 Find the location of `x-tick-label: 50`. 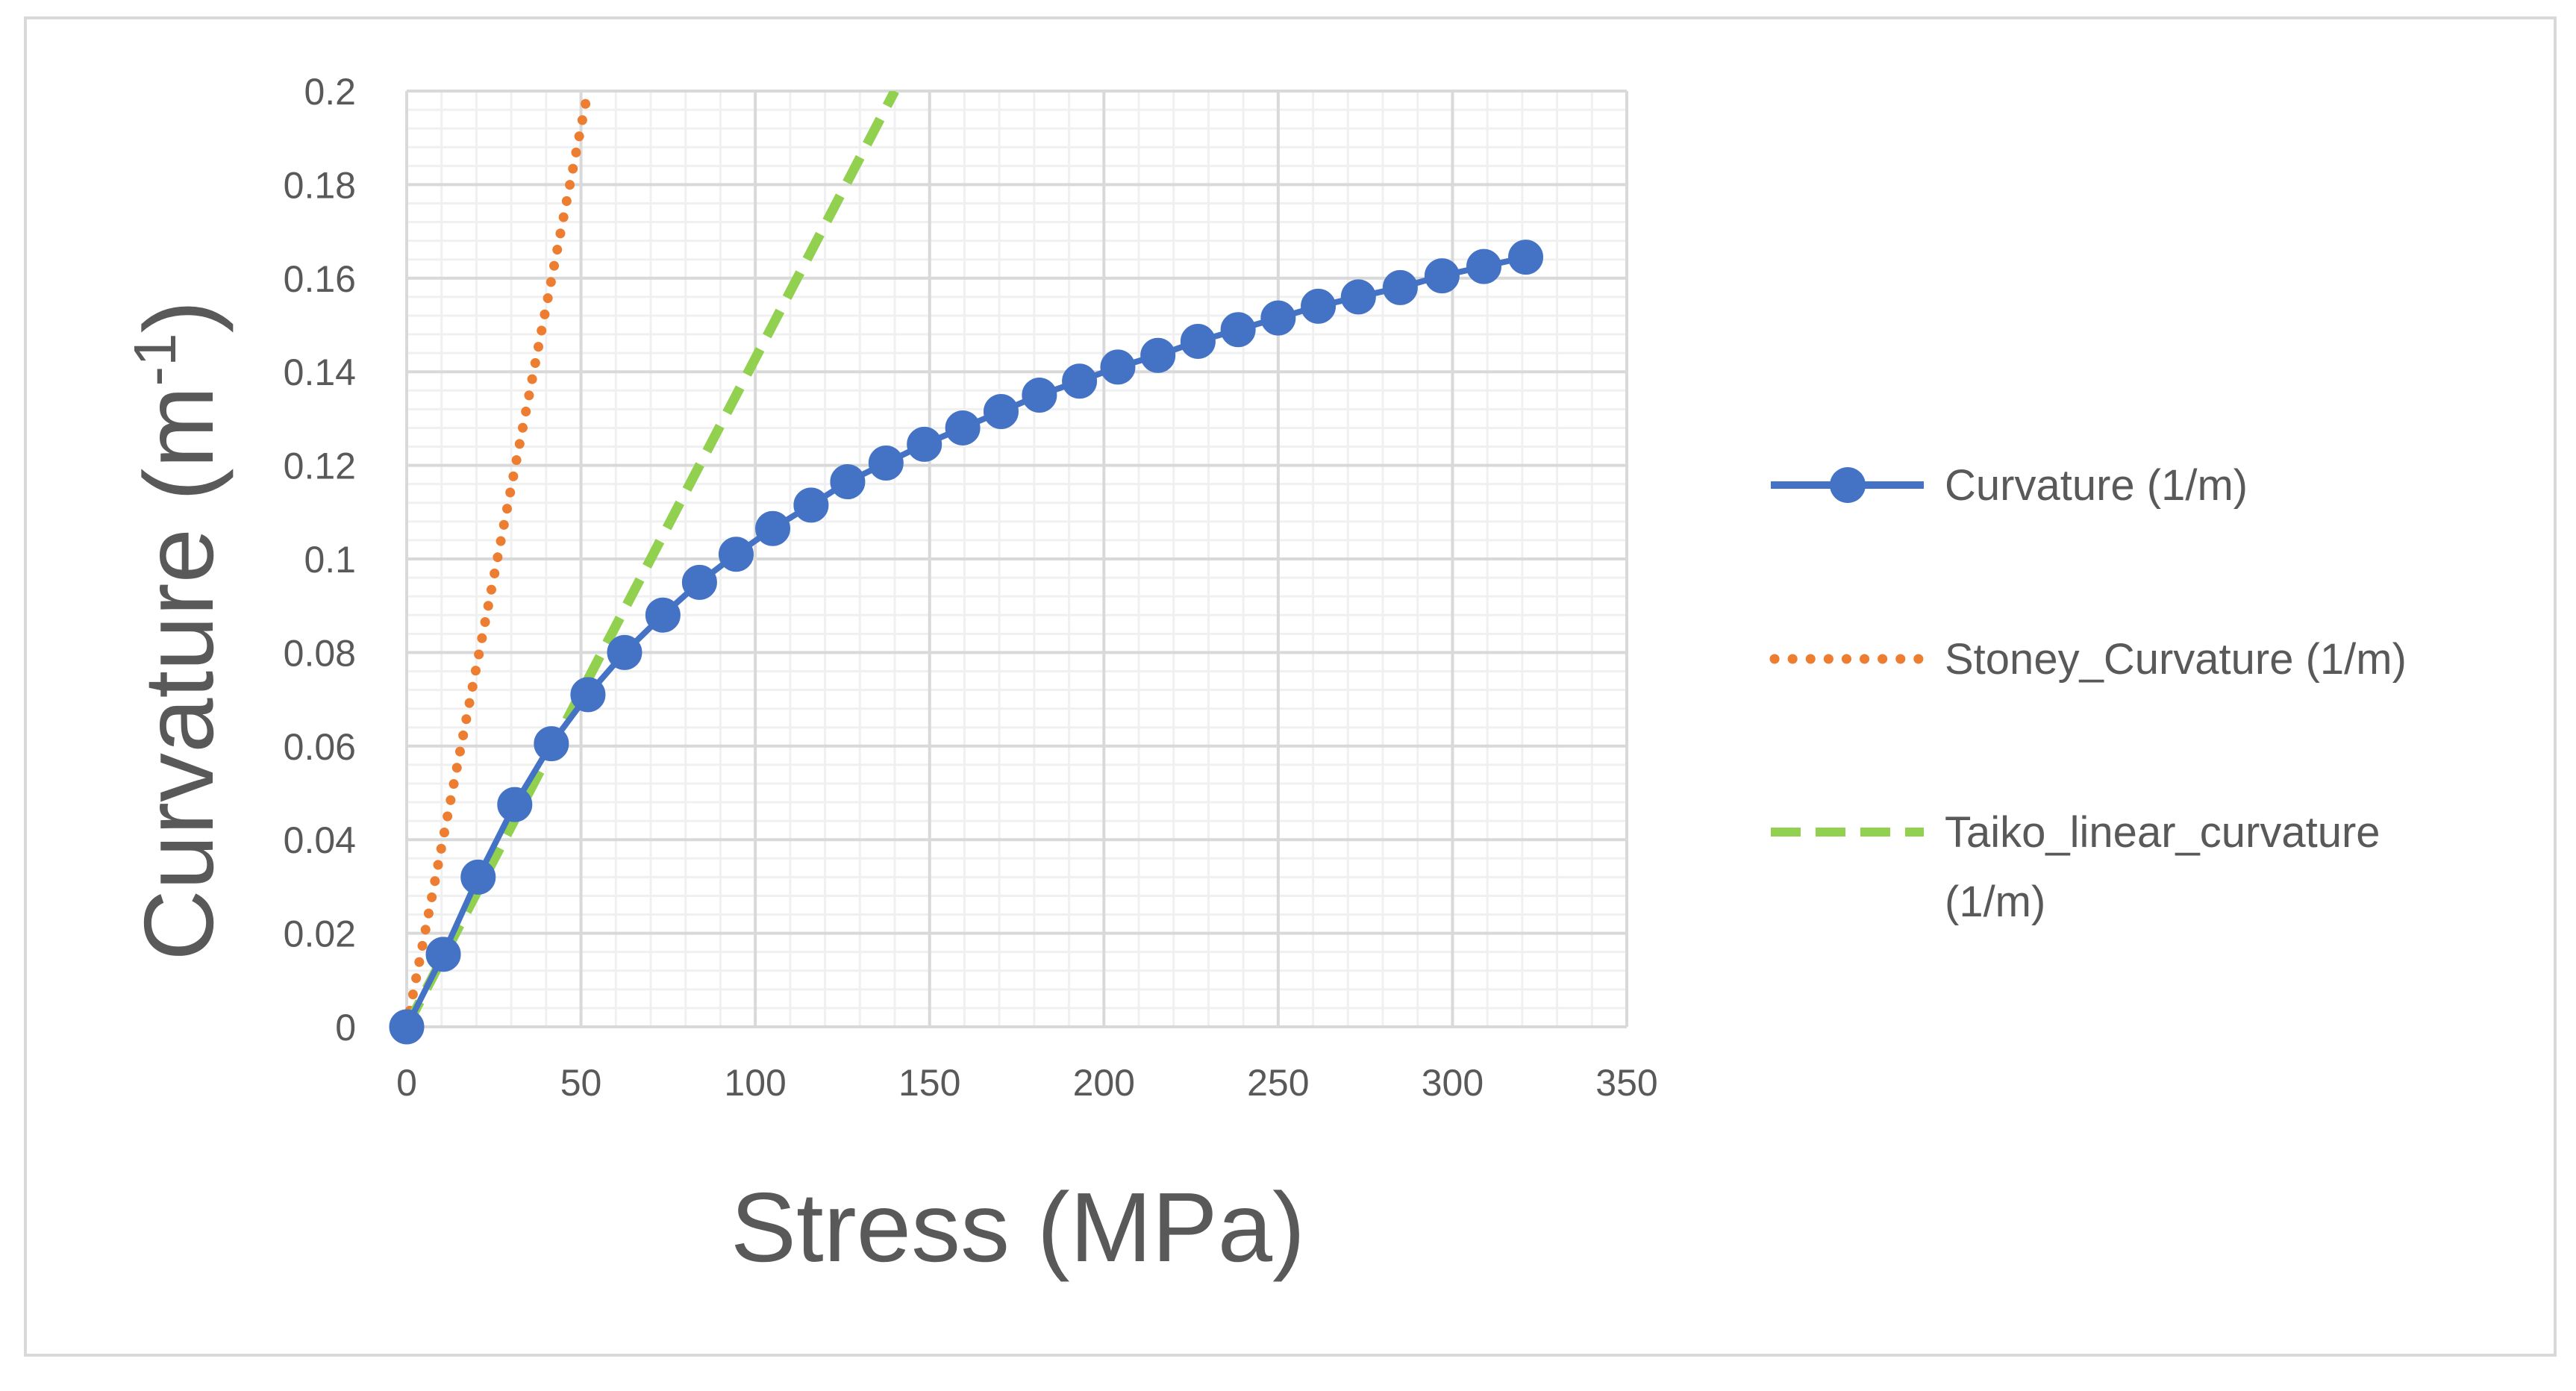

x-tick-label: 50 is located at coordinates (581, 1083).